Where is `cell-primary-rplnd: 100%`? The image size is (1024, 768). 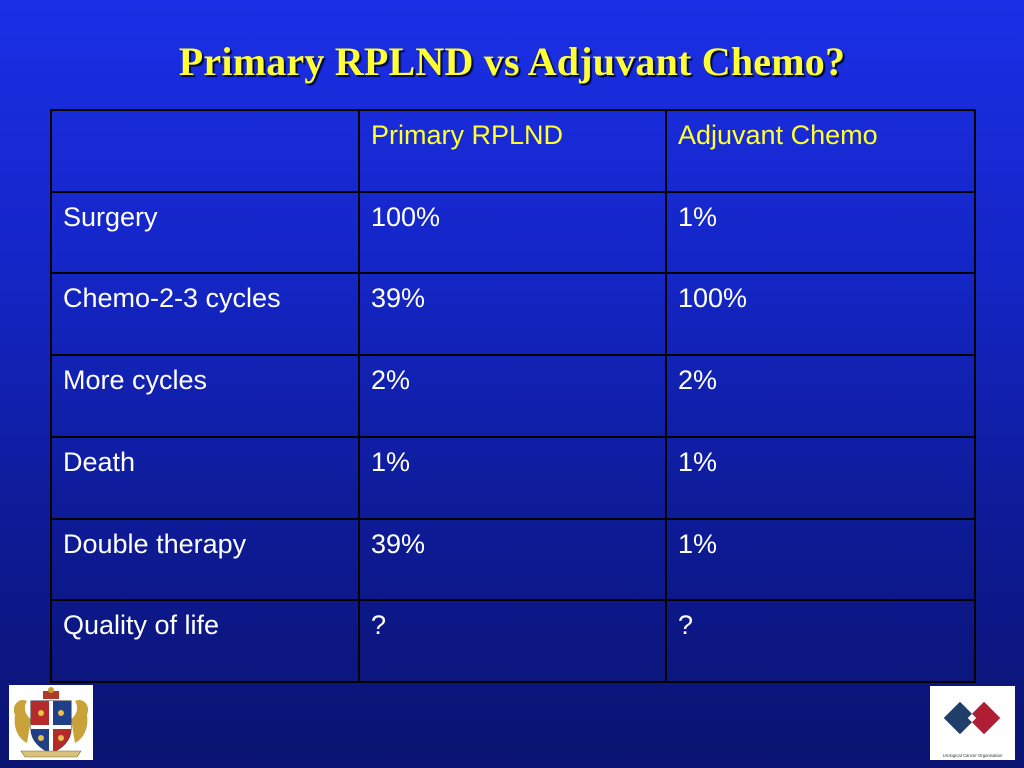 cell-primary-rplnd: 100% is located at coordinates (512, 232).